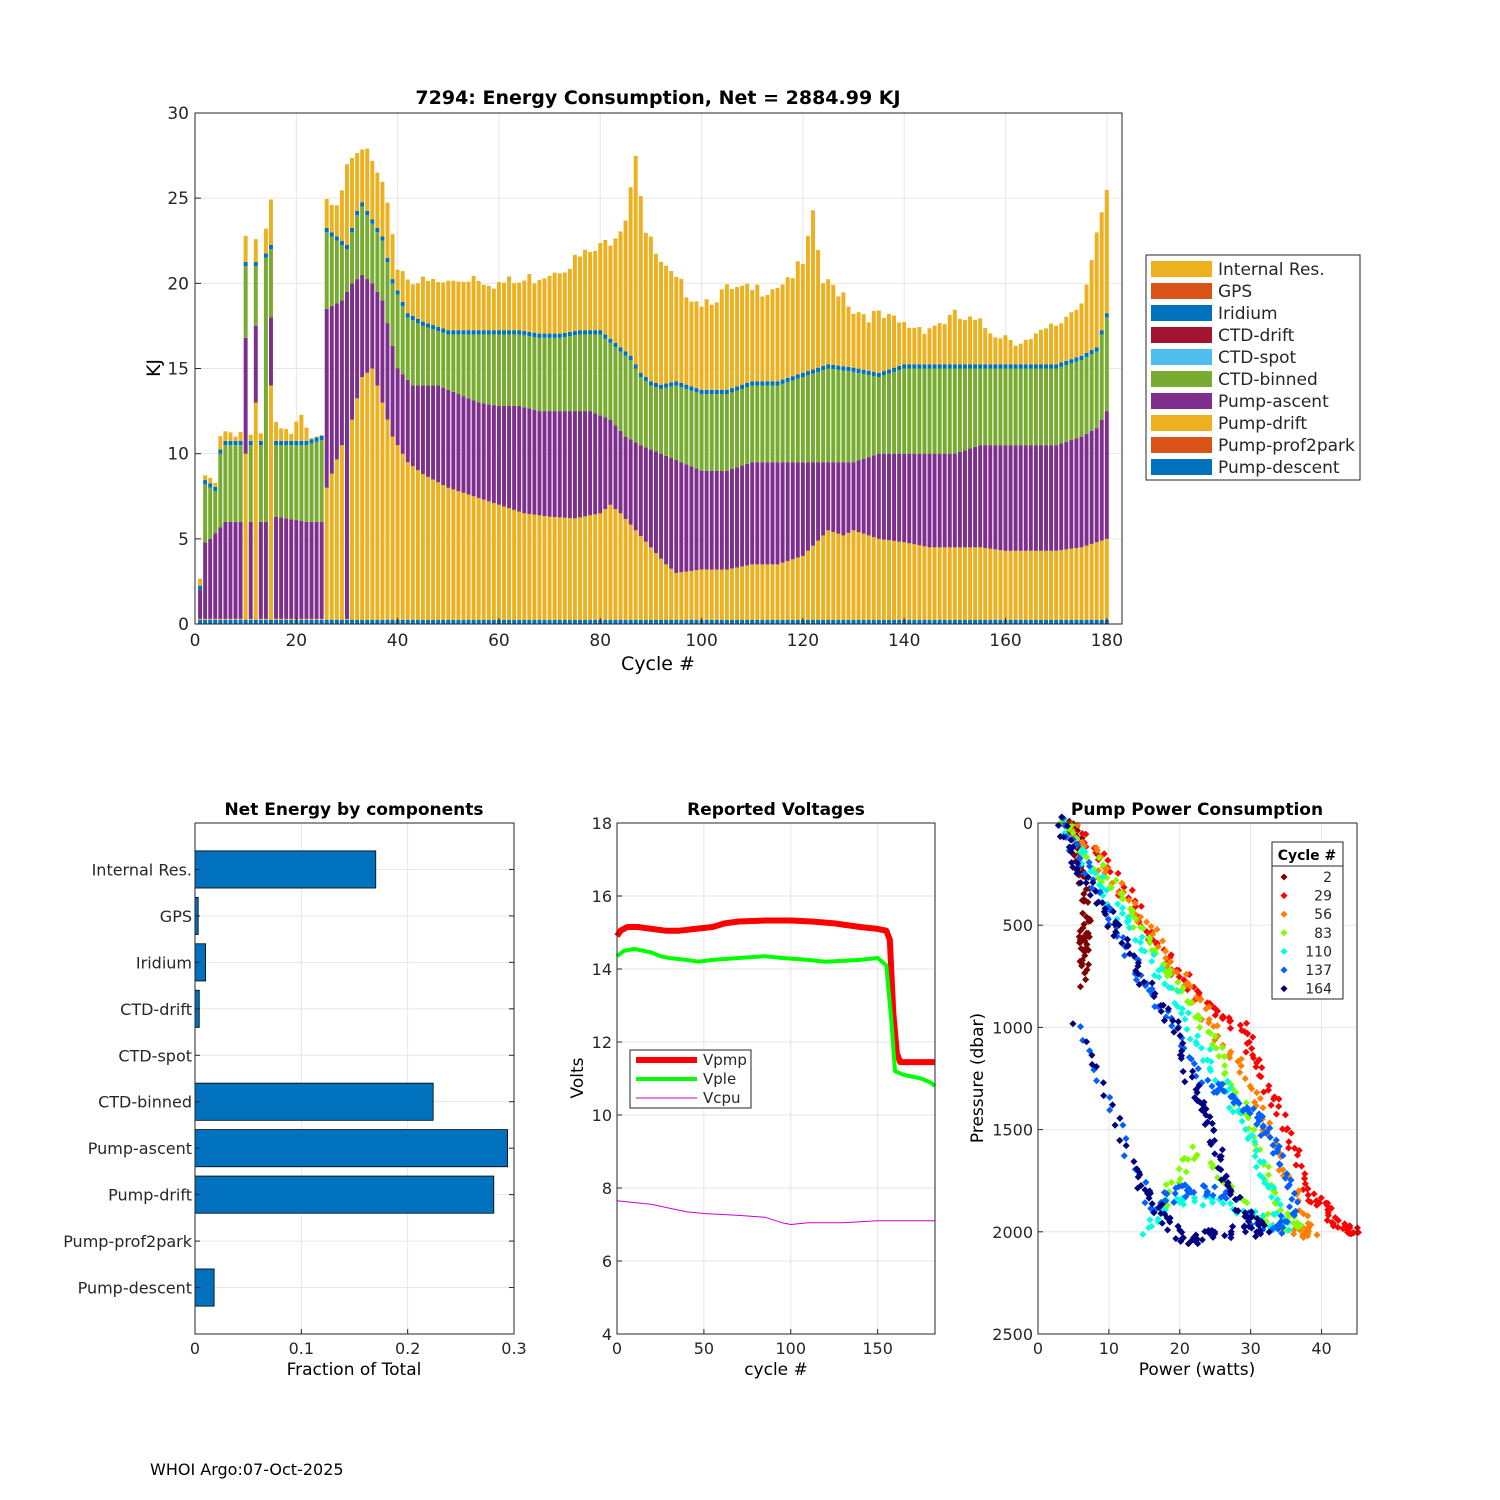 The width and height of the screenshot is (1500, 1500). Describe the element at coordinates (178, 370) in the screenshot. I see `energy-ytick-label: 15` at that location.